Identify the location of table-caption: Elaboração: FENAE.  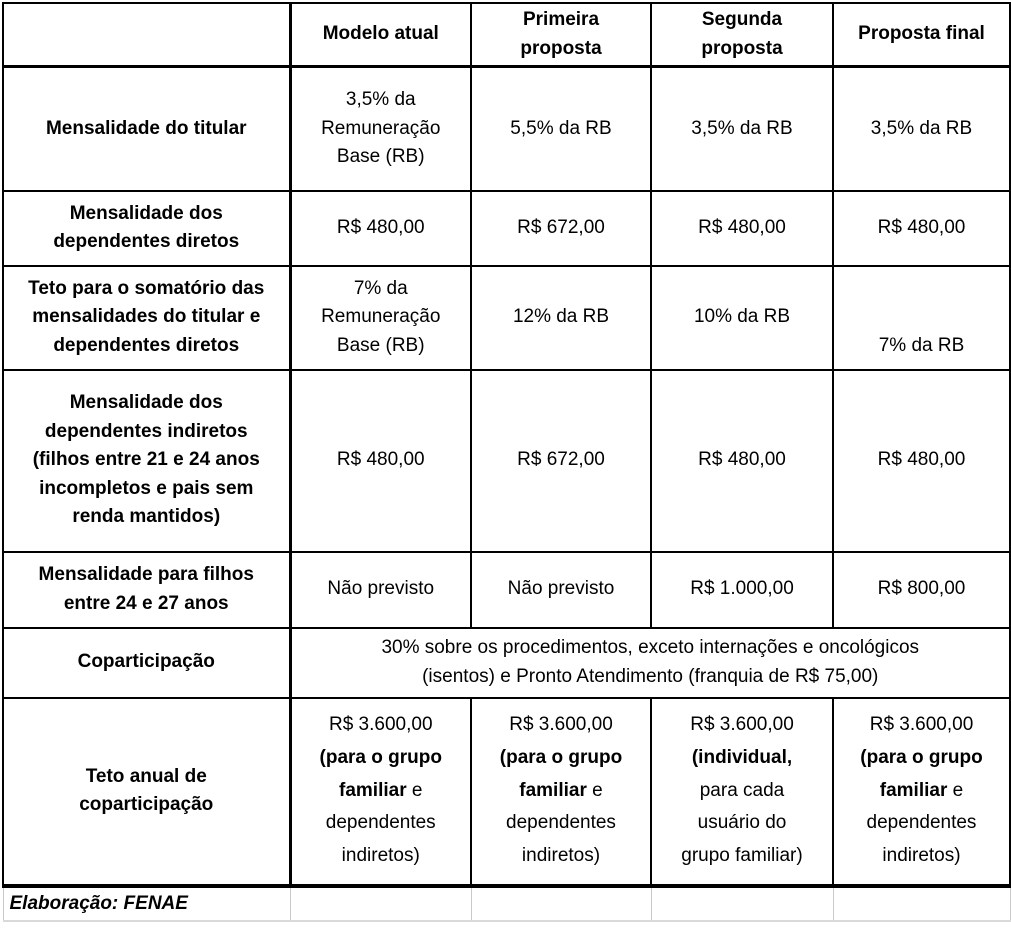
(146, 903).